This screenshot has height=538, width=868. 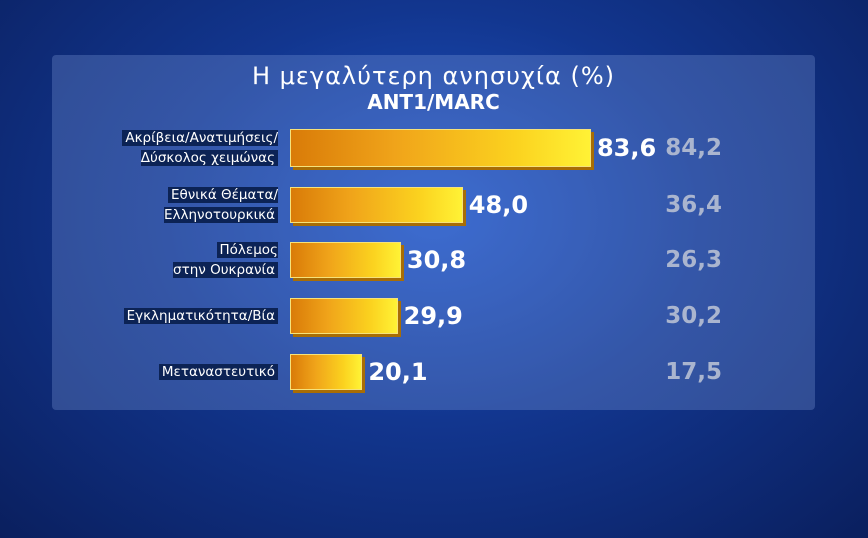 I want to click on value-label: 83,6, so click(x=626, y=148).